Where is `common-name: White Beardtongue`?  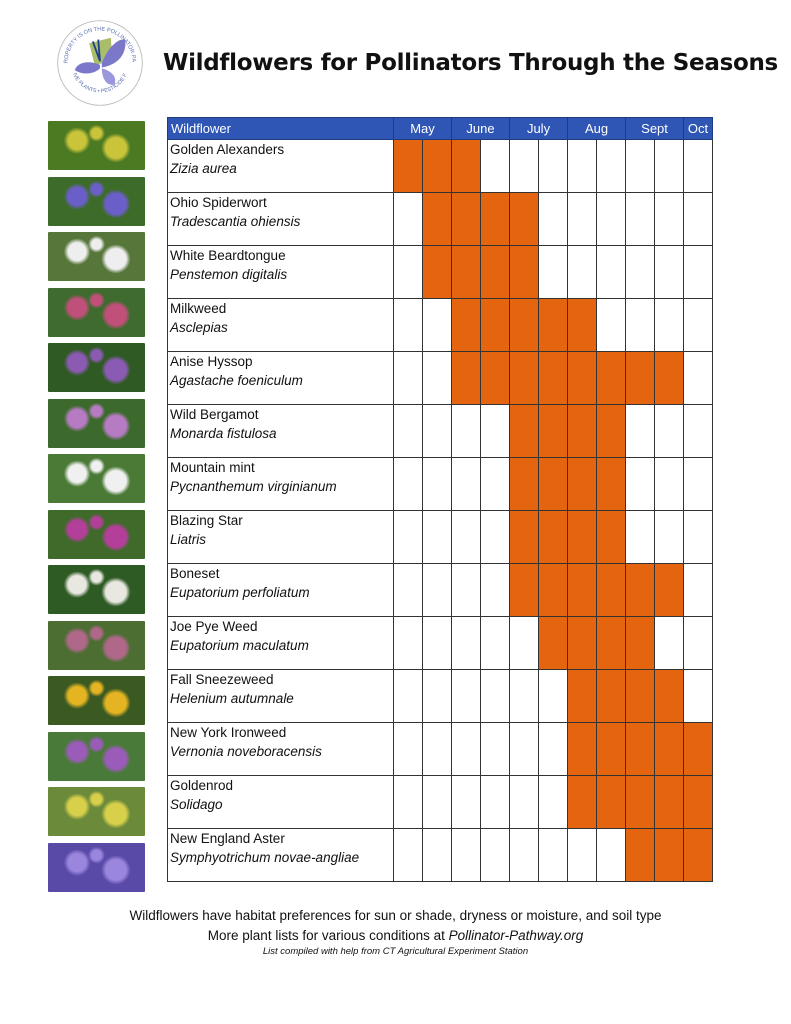
common-name: White Beardtongue is located at coordinates (228, 255).